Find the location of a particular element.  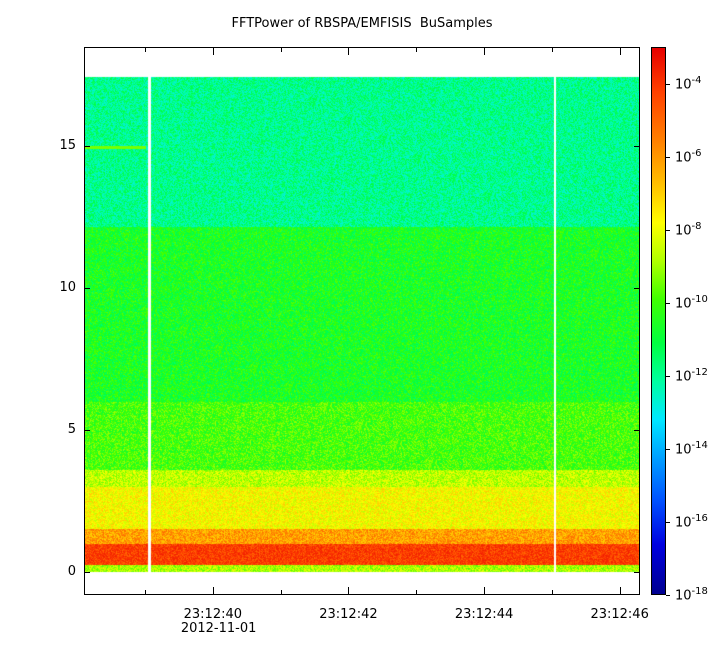

y-tick-label: 0 is located at coordinates (71, 572).